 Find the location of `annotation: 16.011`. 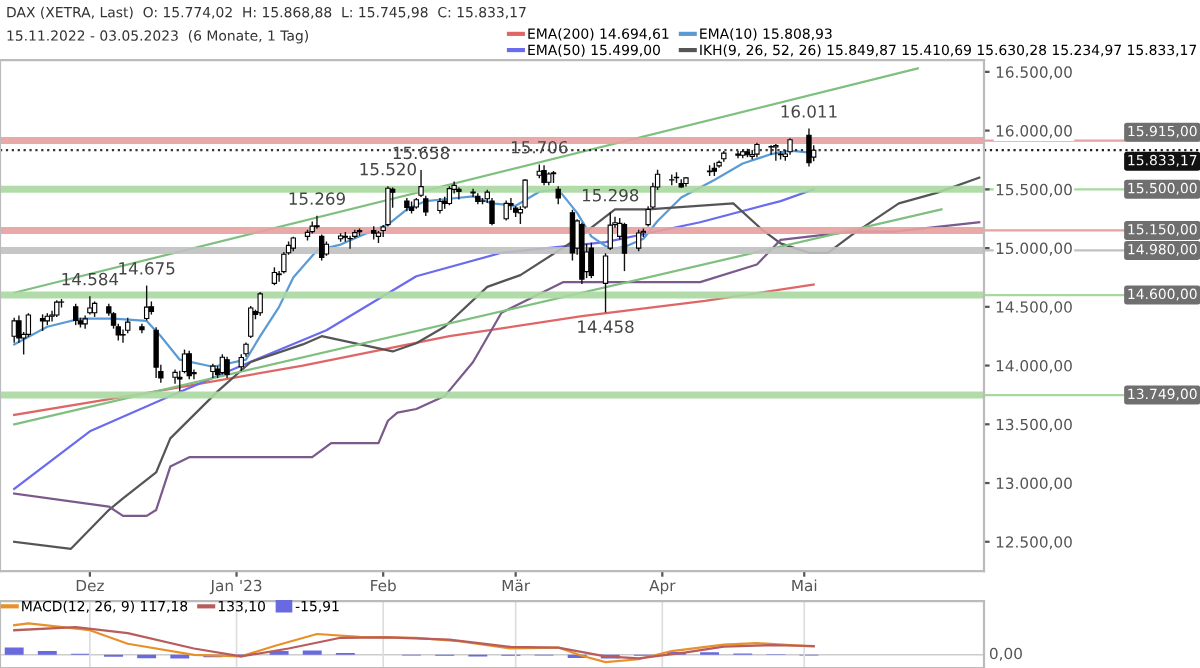

annotation: 16.011 is located at coordinates (809, 111).